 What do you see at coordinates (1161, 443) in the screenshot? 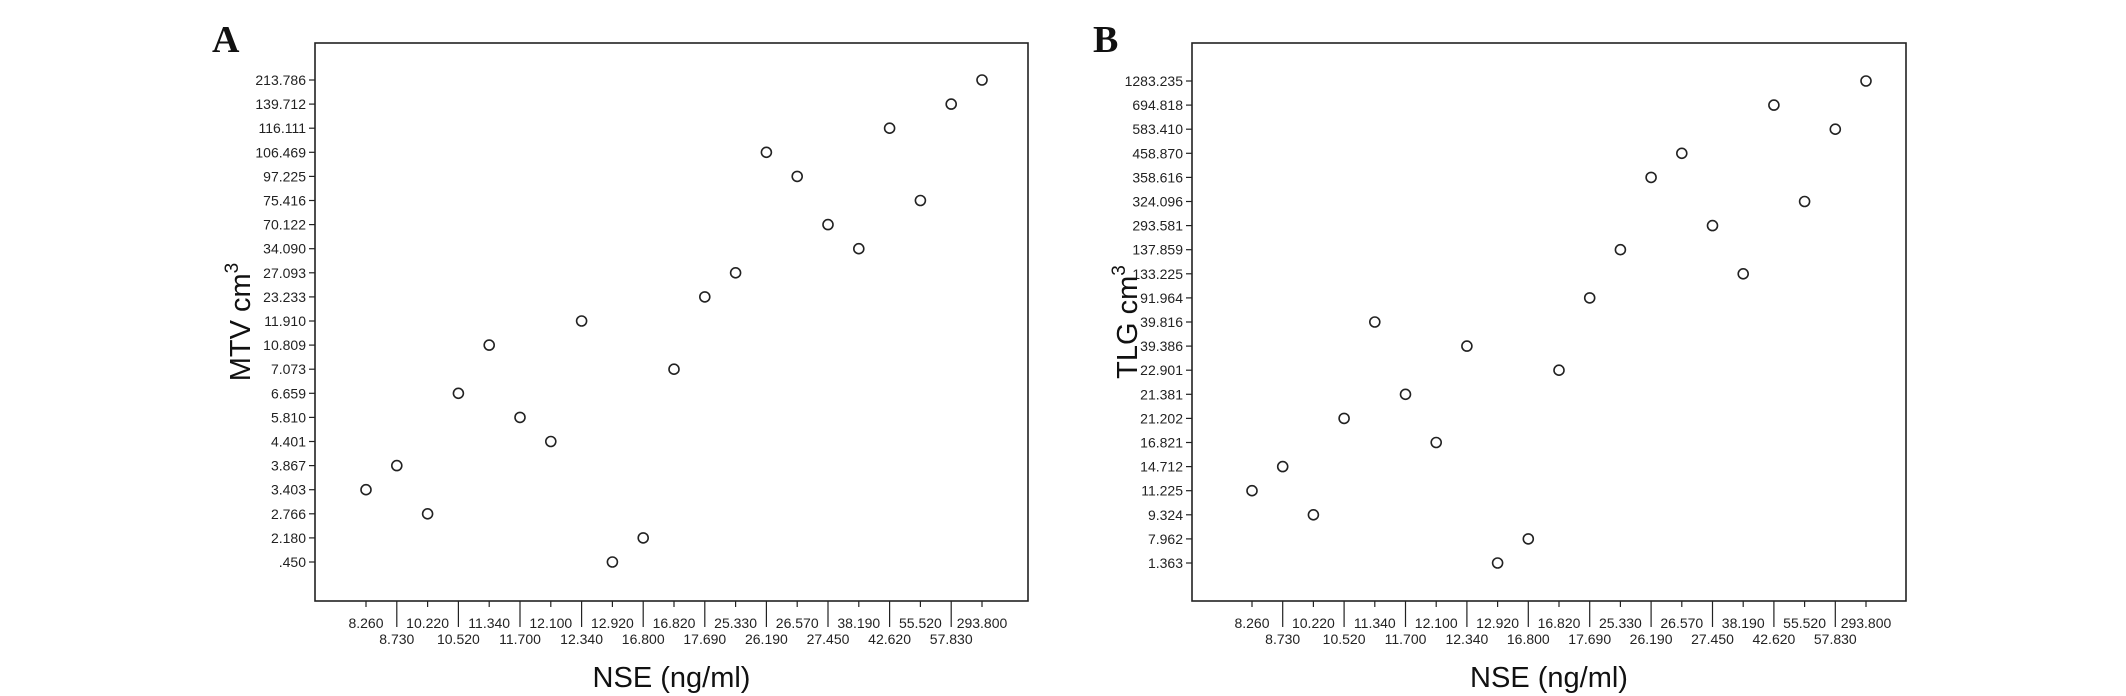
I see `y-tick-label: 16.821` at bounding box center [1161, 443].